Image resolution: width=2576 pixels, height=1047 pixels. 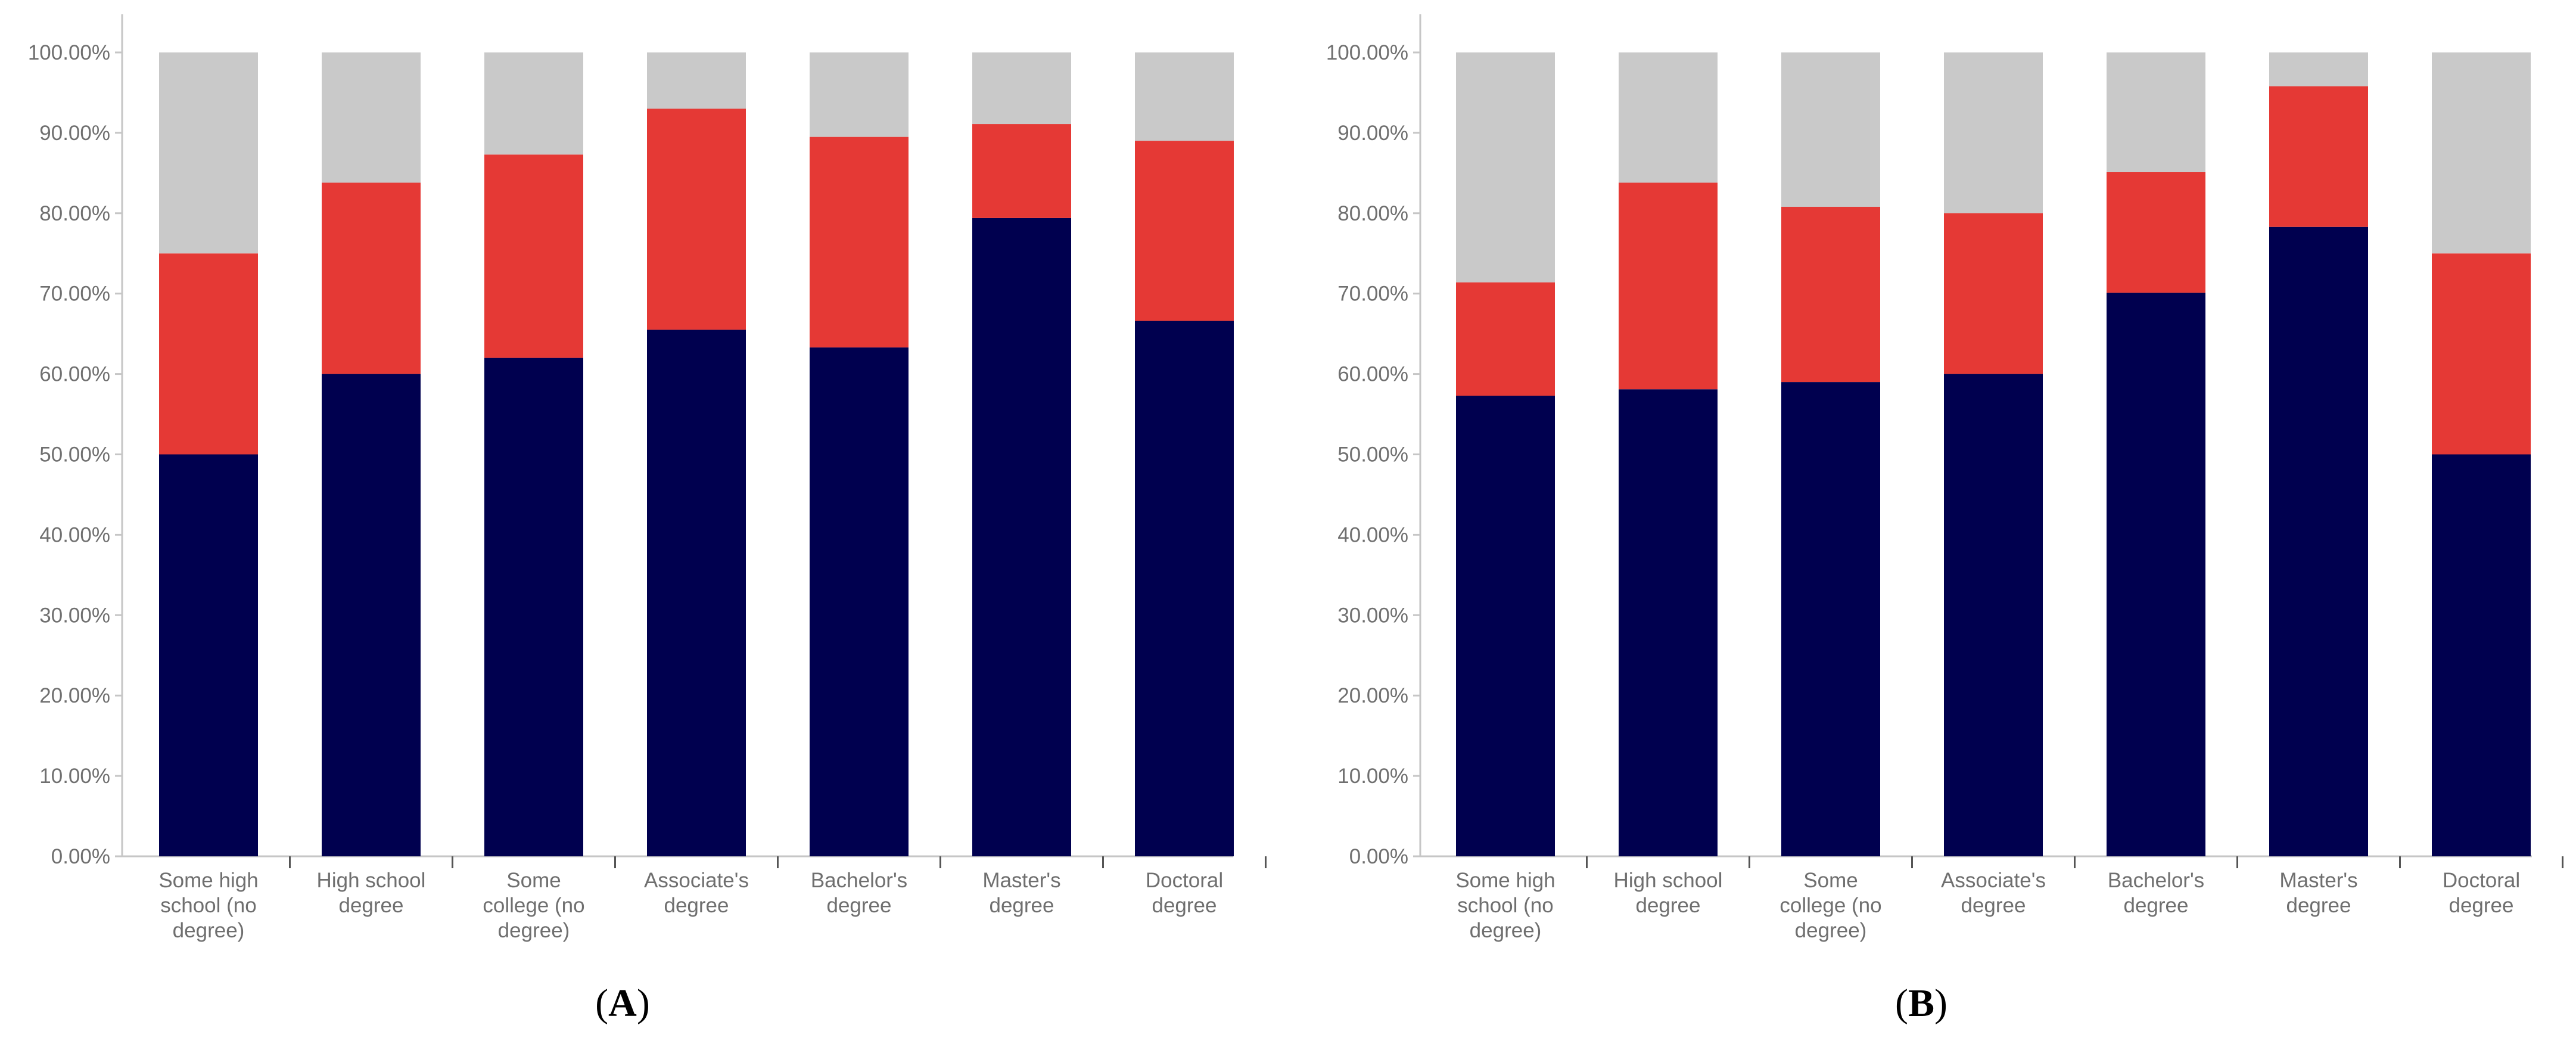 What do you see at coordinates (622, 1003) in the screenshot?
I see `panel-label: (A)` at bounding box center [622, 1003].